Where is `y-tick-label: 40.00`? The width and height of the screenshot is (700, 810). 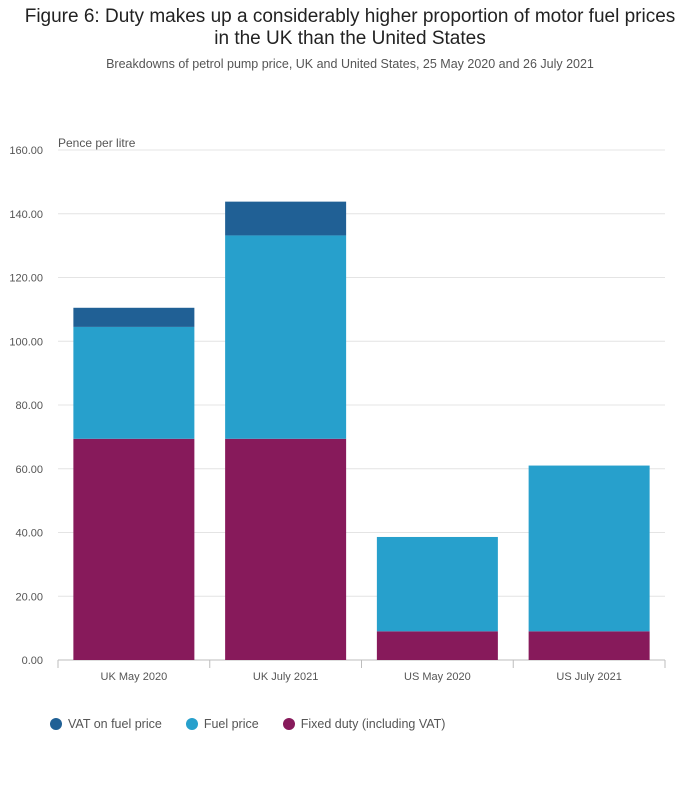
y-tick-label: 40.00 is located at coordinates (29, 534).